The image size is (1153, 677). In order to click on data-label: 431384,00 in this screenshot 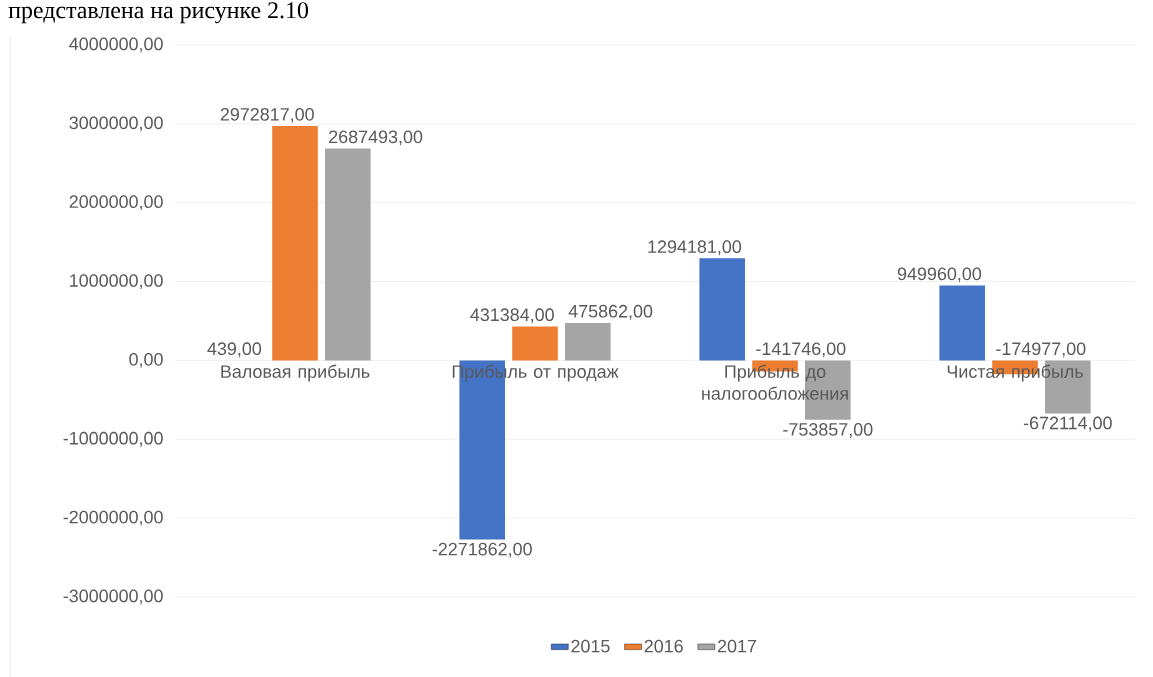, I will do `click(512, 316)`.